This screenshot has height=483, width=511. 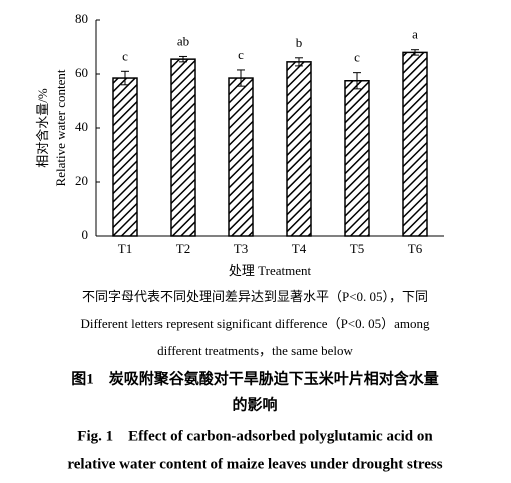 What do you see at coordinates (81, 180) in the screenshot?
I see `y-tick-label: 20` at bounding box center [81, 180].